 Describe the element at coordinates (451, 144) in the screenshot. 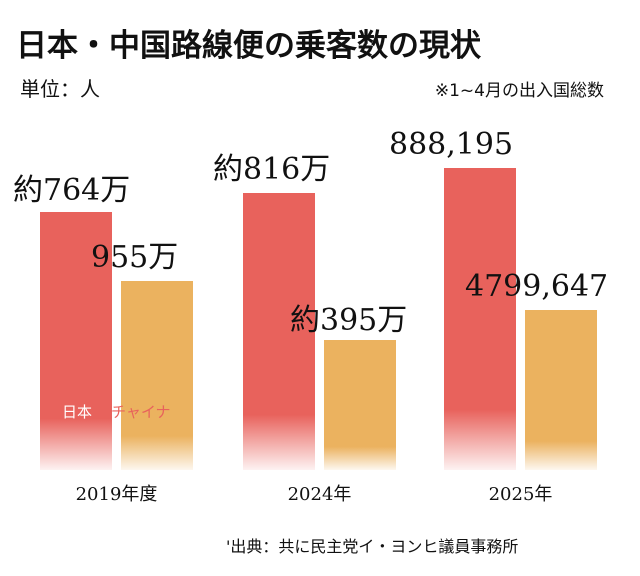

I see `value-label-japan-3: 888,195` at that location.